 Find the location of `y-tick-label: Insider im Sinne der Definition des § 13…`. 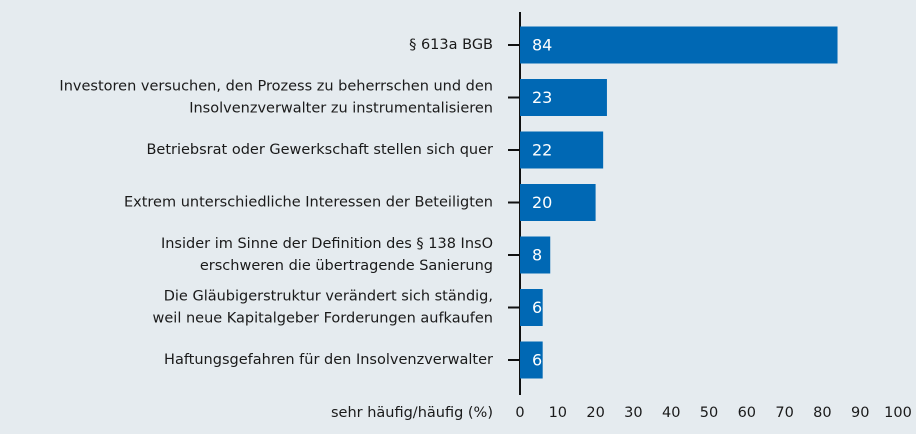

y-tick-label: Insider im Sinne der Definition des § 13… is located at coordinates (327, 244).